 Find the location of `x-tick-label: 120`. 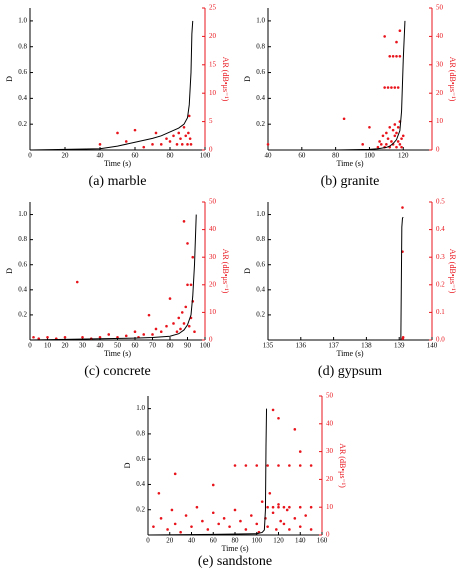

x-tick-label: 120 is located at coordinates (278, 541).